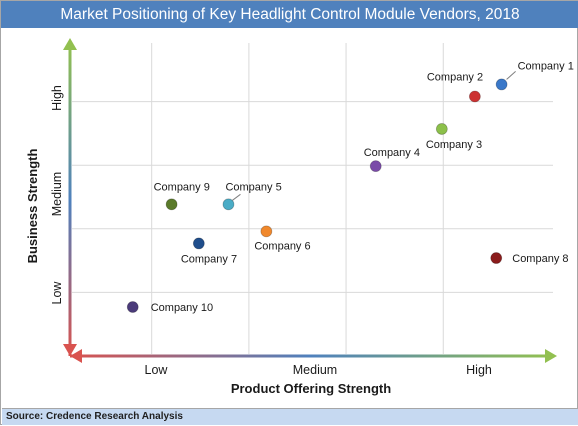 The height and width of the screenshot is (426, 578). I want to click on point-label: Company 6, so click(282, 246).